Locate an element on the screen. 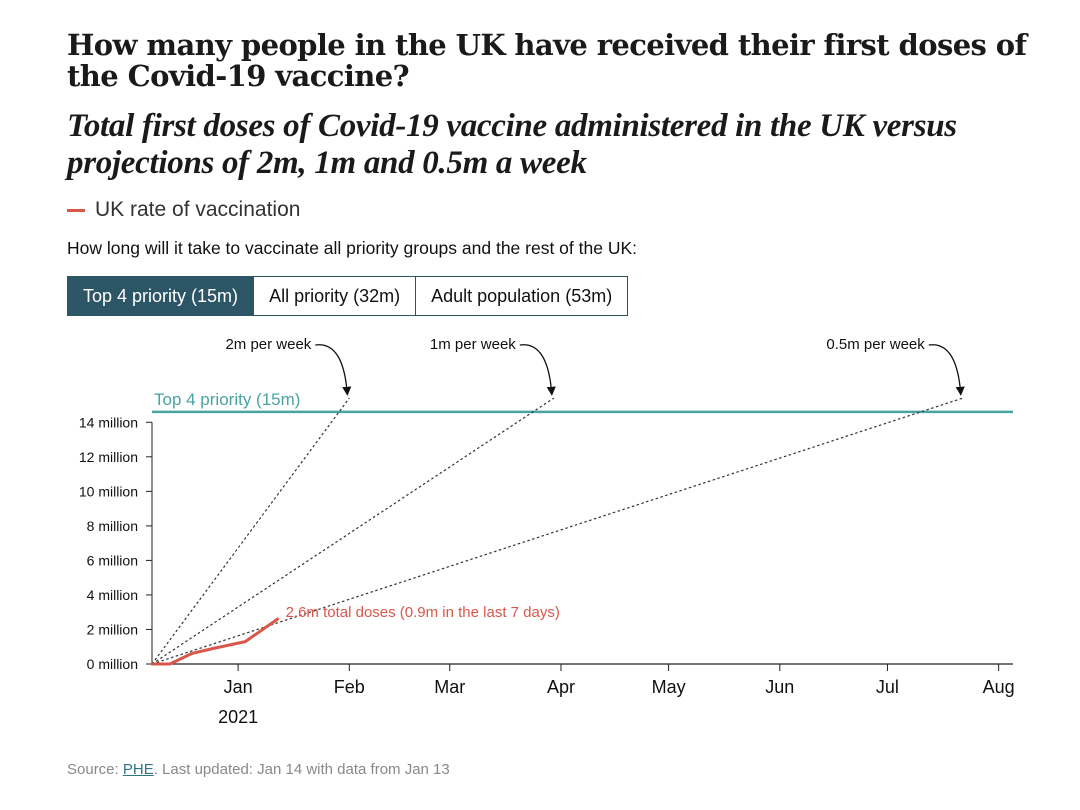 The width and height of the screenshot is (1080, 810). projection-label: 1m per week is located at coordinates (473, 344).